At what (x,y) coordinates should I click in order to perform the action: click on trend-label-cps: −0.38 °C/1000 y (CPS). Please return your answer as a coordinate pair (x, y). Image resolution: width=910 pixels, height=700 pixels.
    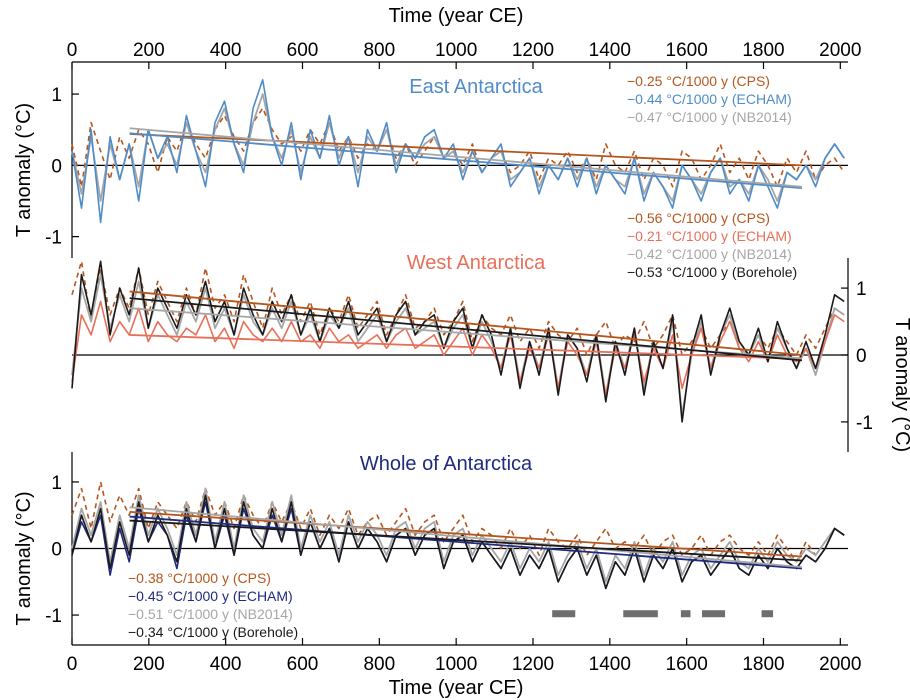
    Looking at the image, I should click on (199, 578).